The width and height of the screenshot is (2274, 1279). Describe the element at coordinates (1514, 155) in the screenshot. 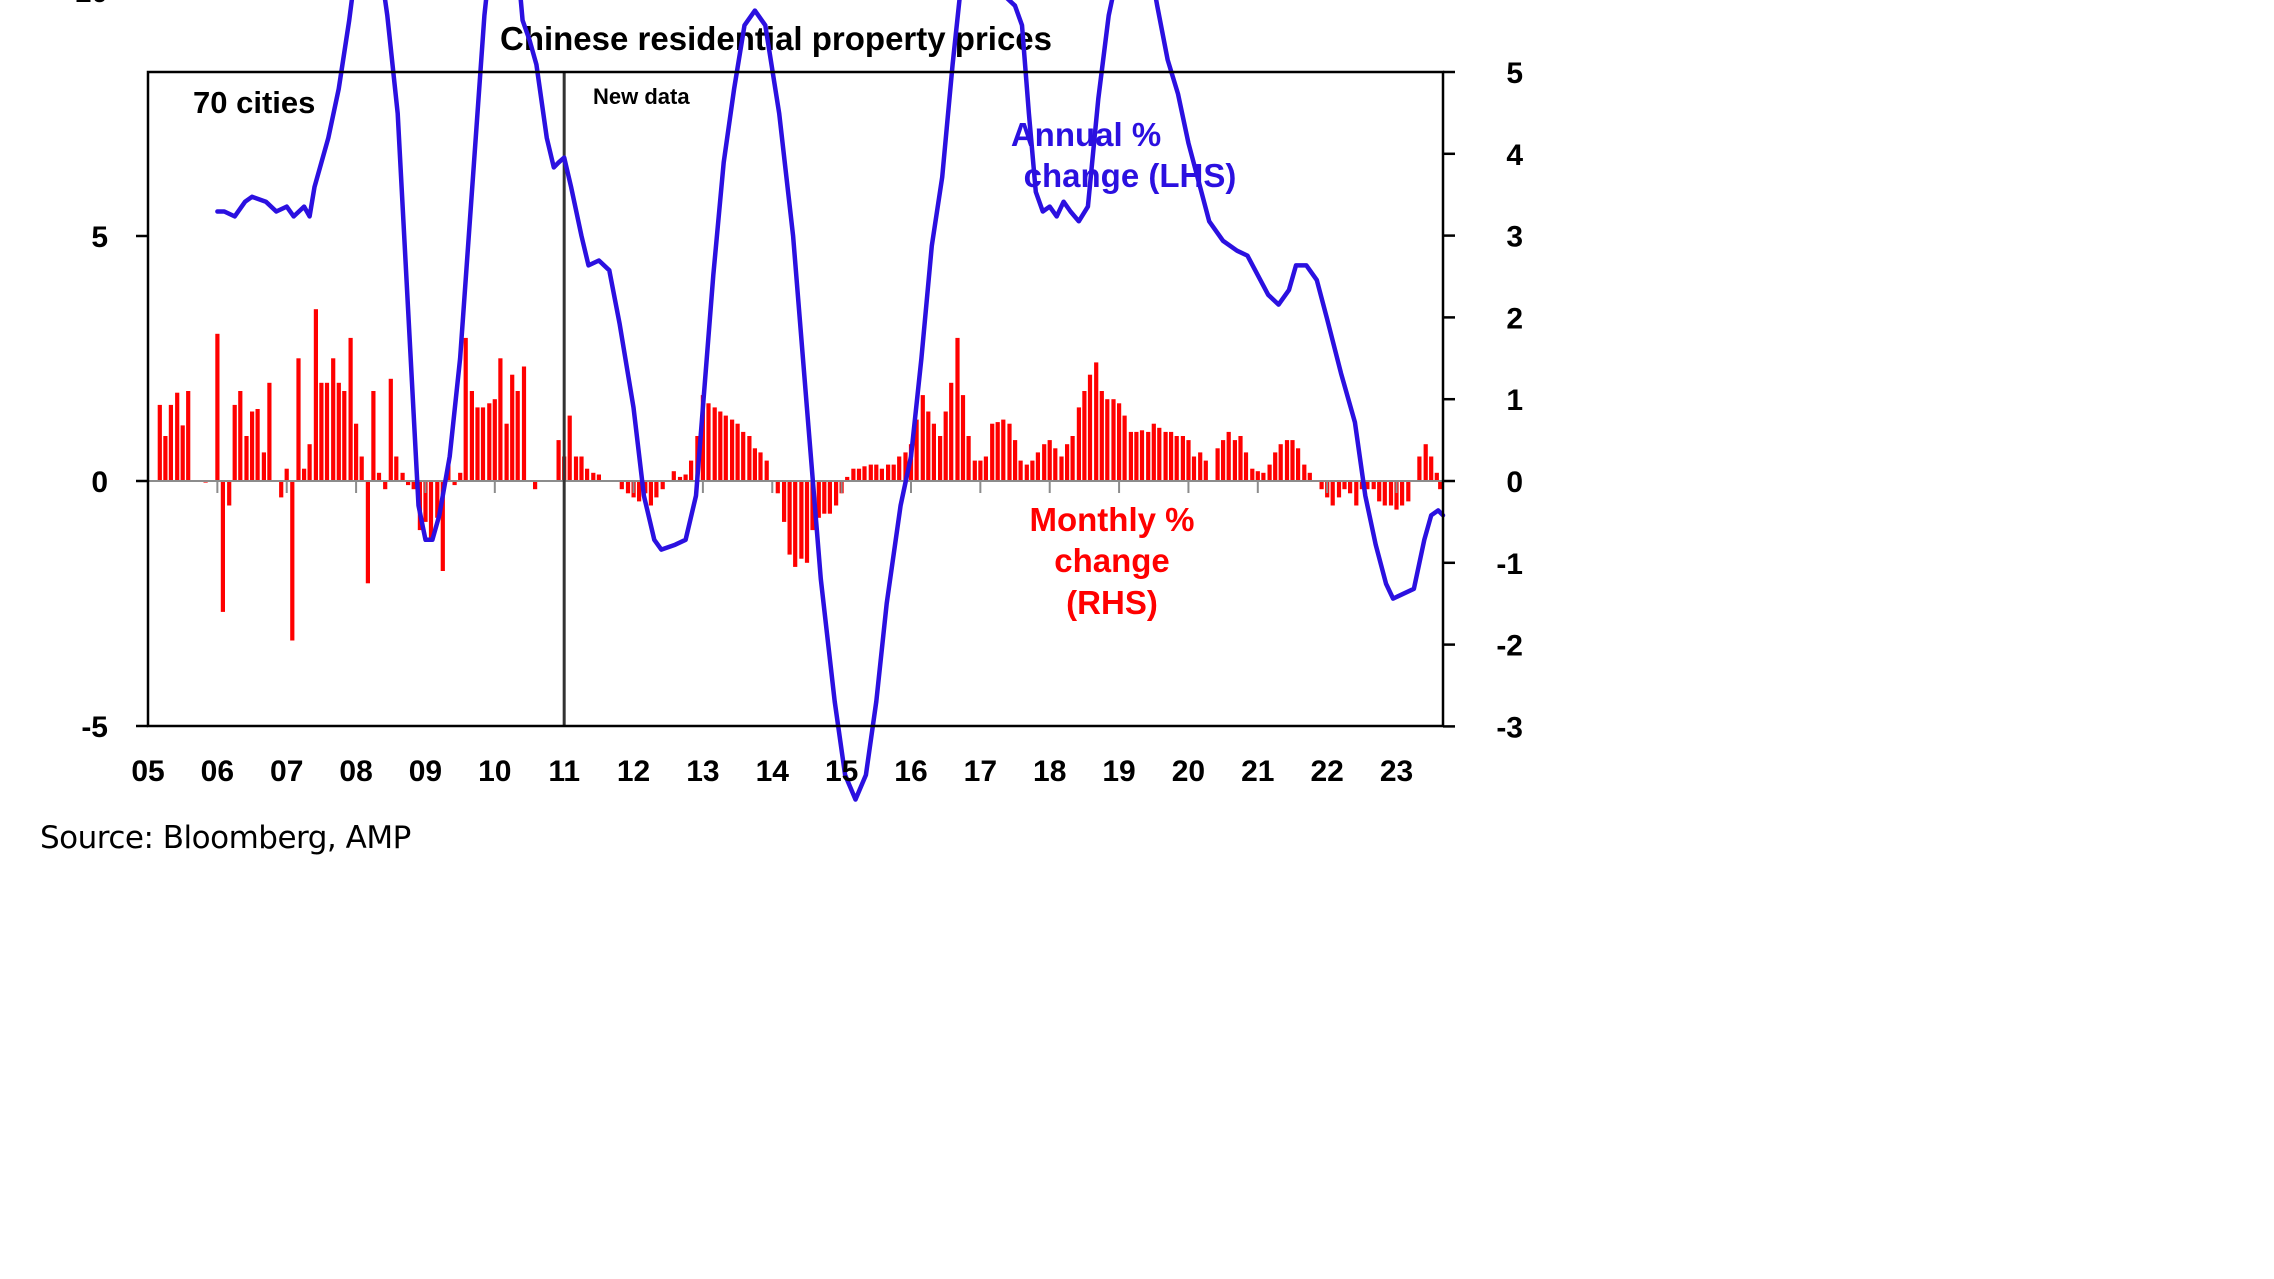

I see `right-y-tick-label: 4` at that location.